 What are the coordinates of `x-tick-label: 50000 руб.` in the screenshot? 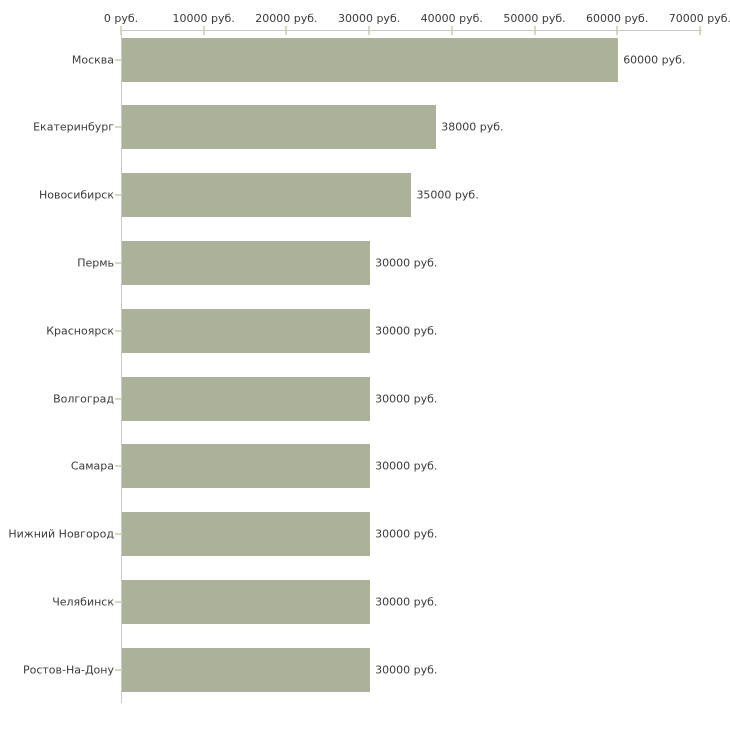 It's located at (534, 18).